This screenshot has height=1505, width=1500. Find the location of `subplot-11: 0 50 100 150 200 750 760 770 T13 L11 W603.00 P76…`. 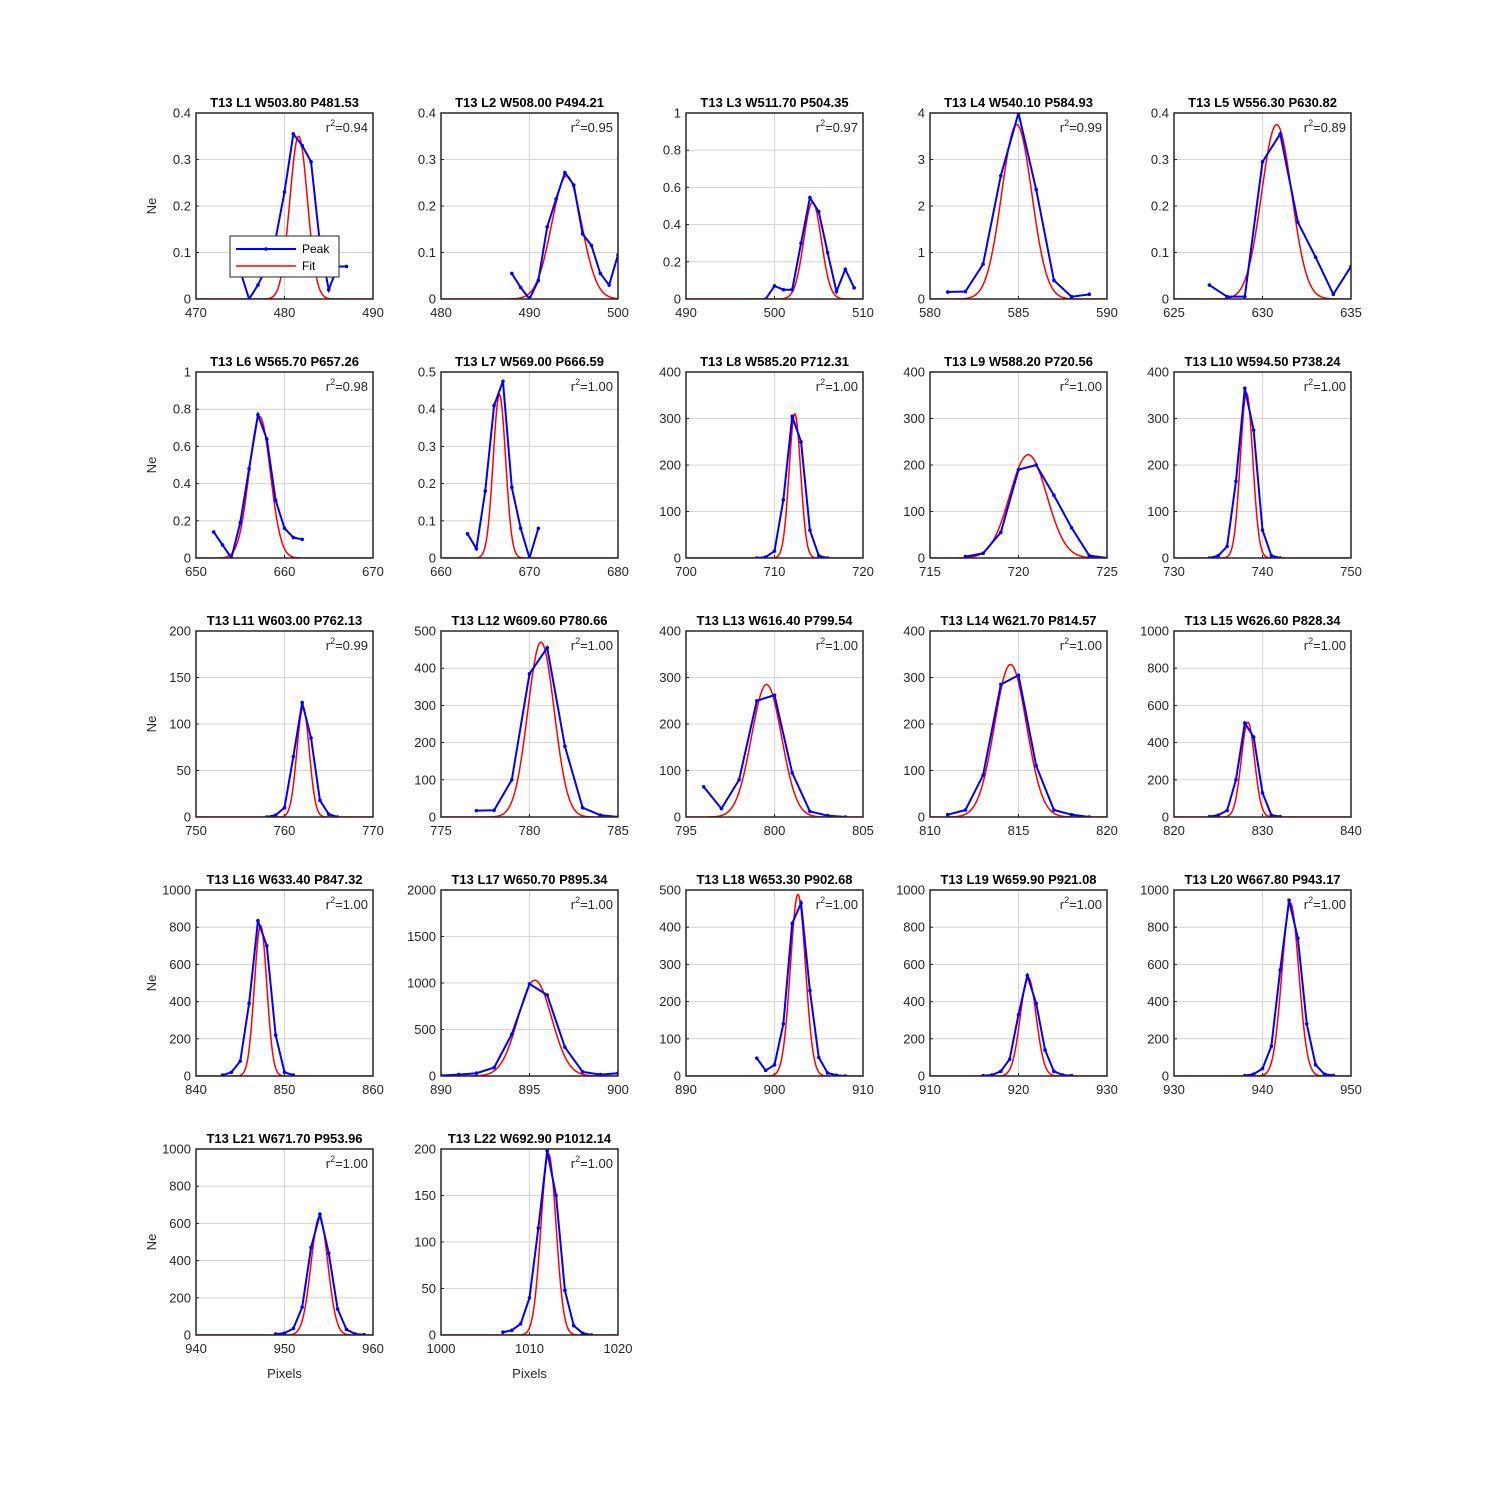

subplot-11: 0 50 100 150 200 750 760 770 T13 L11 W603.00 P76… is located at coordinates (264, 725).